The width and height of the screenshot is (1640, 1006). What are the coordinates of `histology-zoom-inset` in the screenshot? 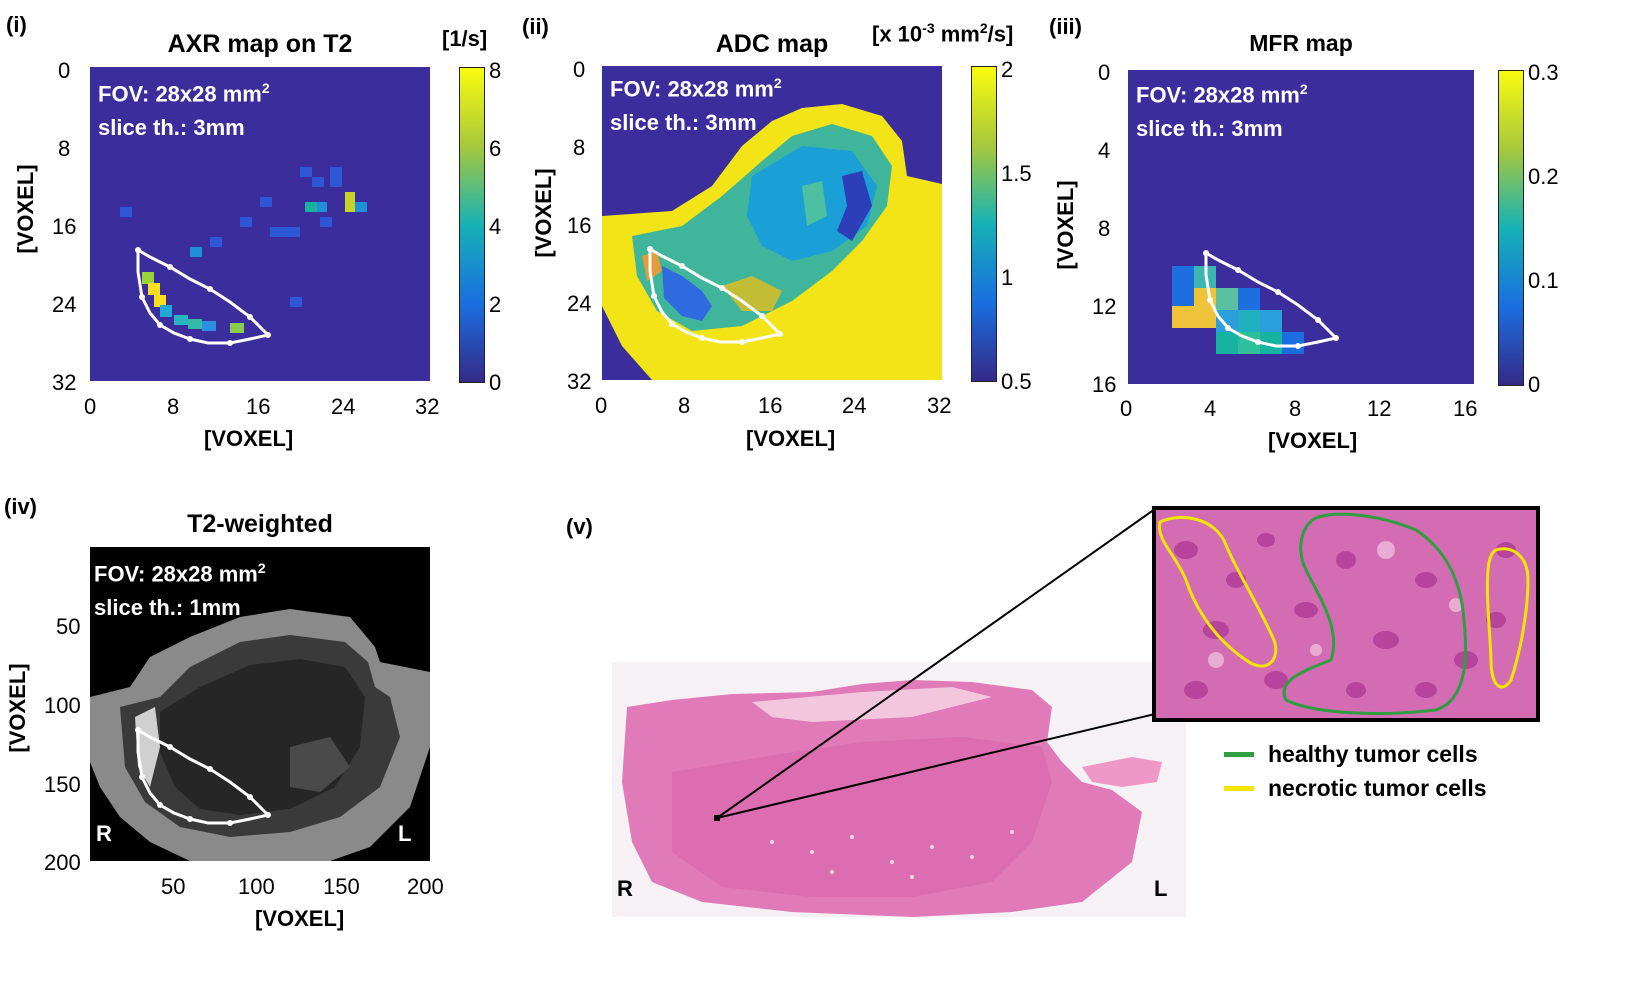 It's located at (1346, 614).